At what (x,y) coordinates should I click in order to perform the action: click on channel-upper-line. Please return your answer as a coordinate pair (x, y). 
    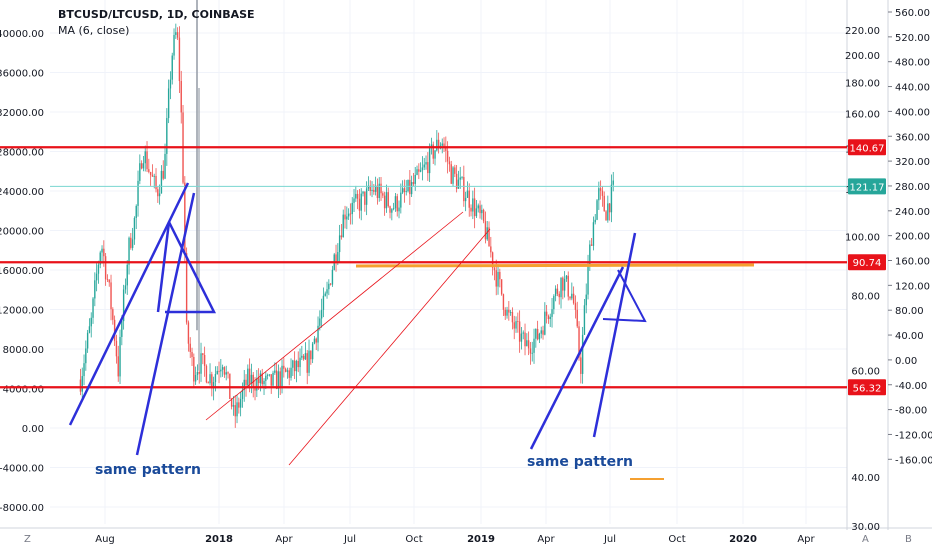
    Looking at the image, I should click on (334, 316).